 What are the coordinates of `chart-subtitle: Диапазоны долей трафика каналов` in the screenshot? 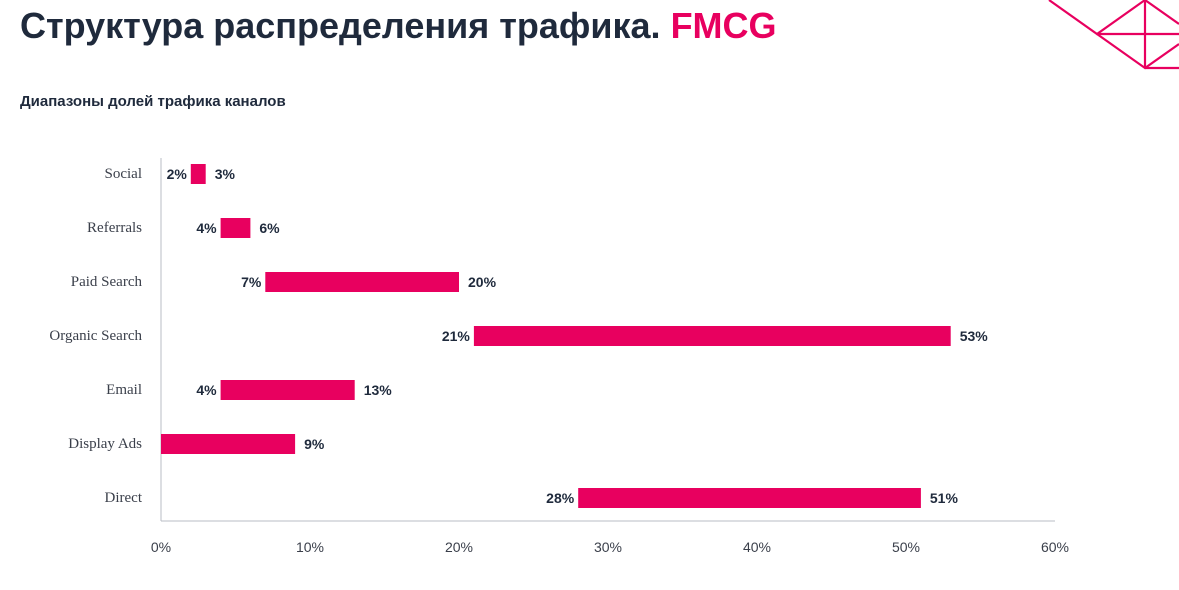 It's located at (153, 101).